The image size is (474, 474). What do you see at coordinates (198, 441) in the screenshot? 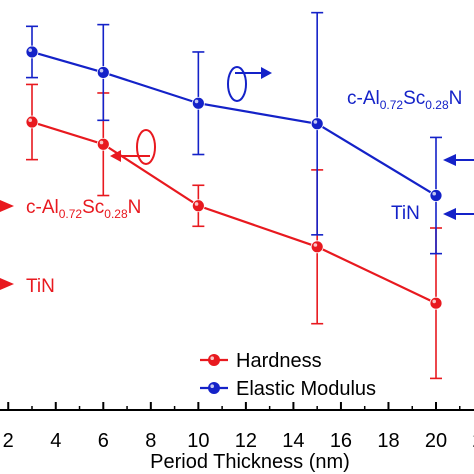
I see `x-tick-label: 10` at bounding box center [198, 441].